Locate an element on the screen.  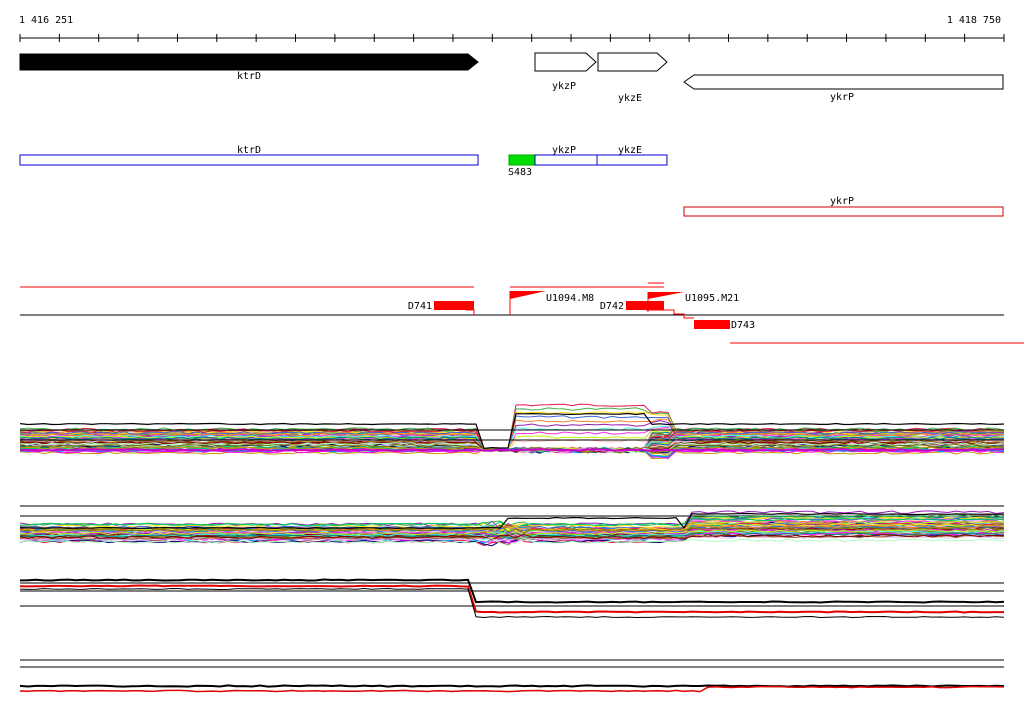
down-step-D742 is located at coordinates (670, 314).